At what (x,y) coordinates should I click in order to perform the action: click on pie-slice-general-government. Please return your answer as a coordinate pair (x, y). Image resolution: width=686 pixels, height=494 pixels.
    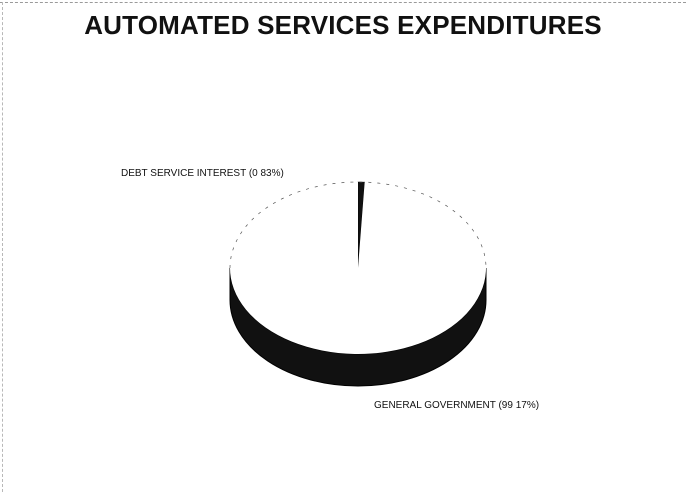
    Looking at the image, I should click on (358, 268).